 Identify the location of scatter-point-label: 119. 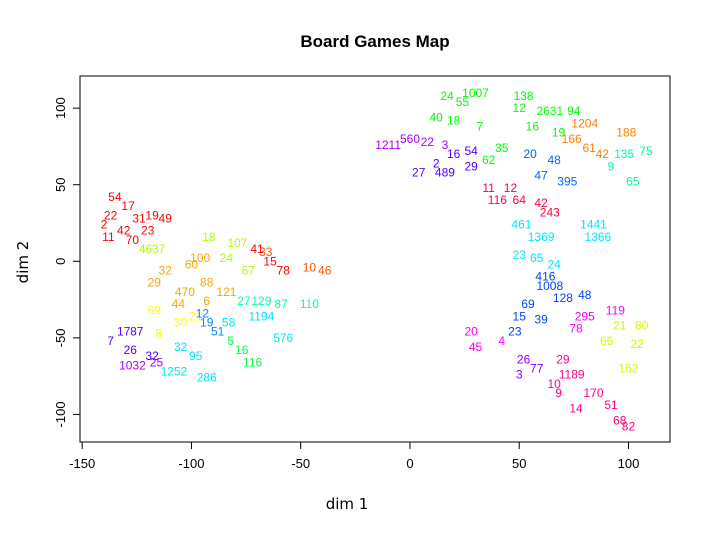
(615, 310).